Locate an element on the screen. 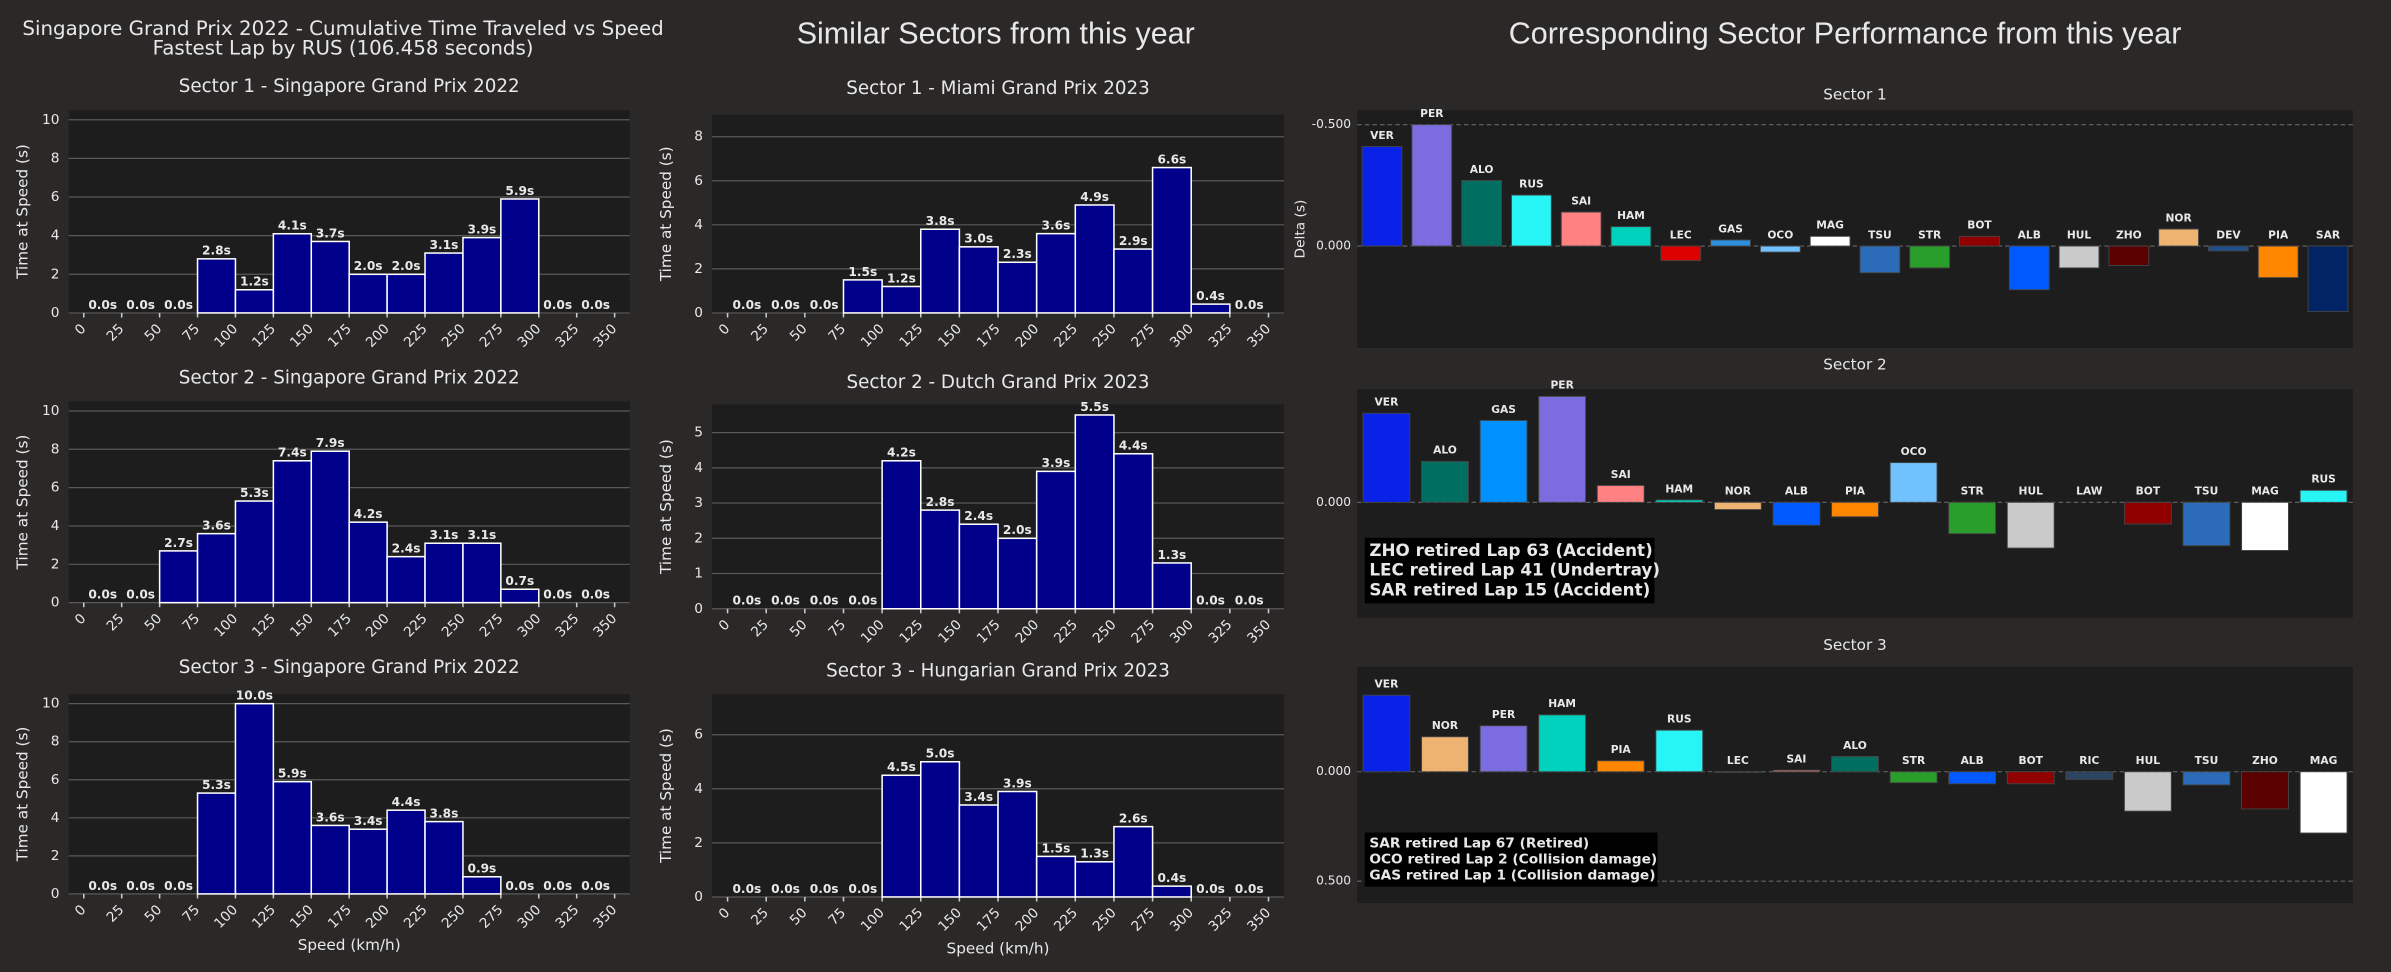 Image resolution: width=2391 pixels, height=972 pixels. bar-label: SAR is located at coordinates (2328, 234).